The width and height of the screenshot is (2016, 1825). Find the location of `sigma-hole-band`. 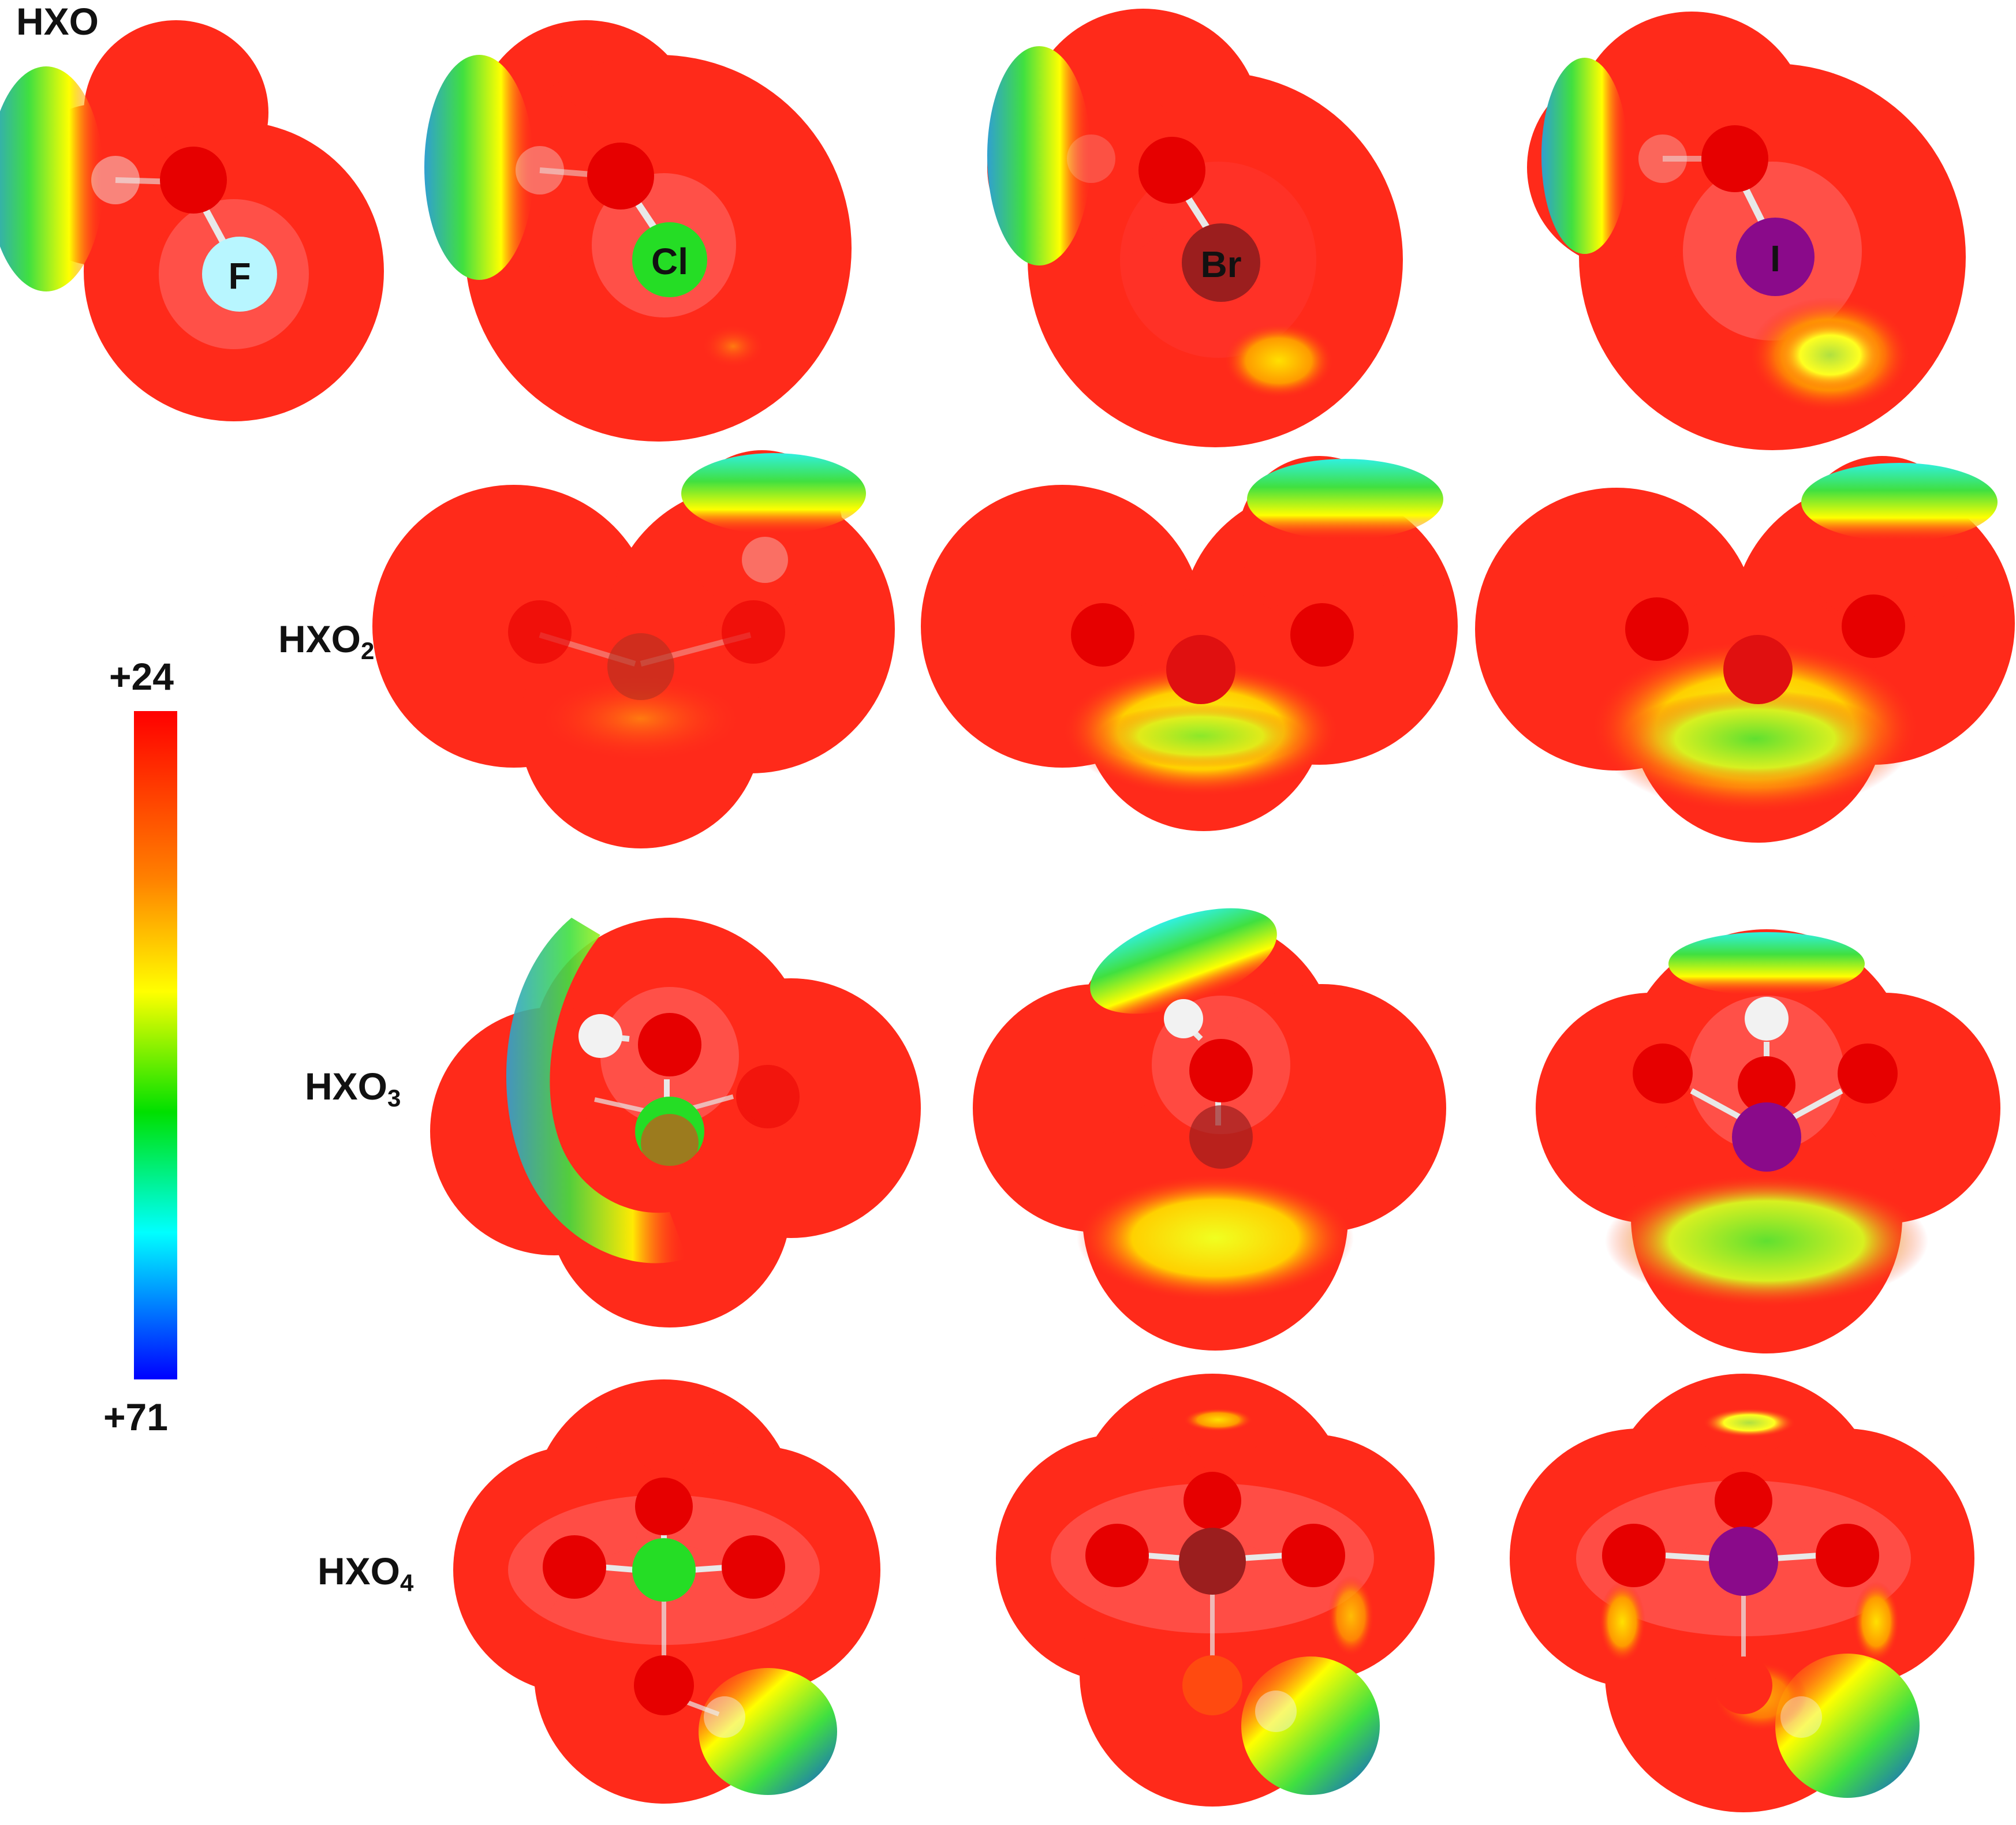

sigma-hole-band is located at coordinates (596, 1090).